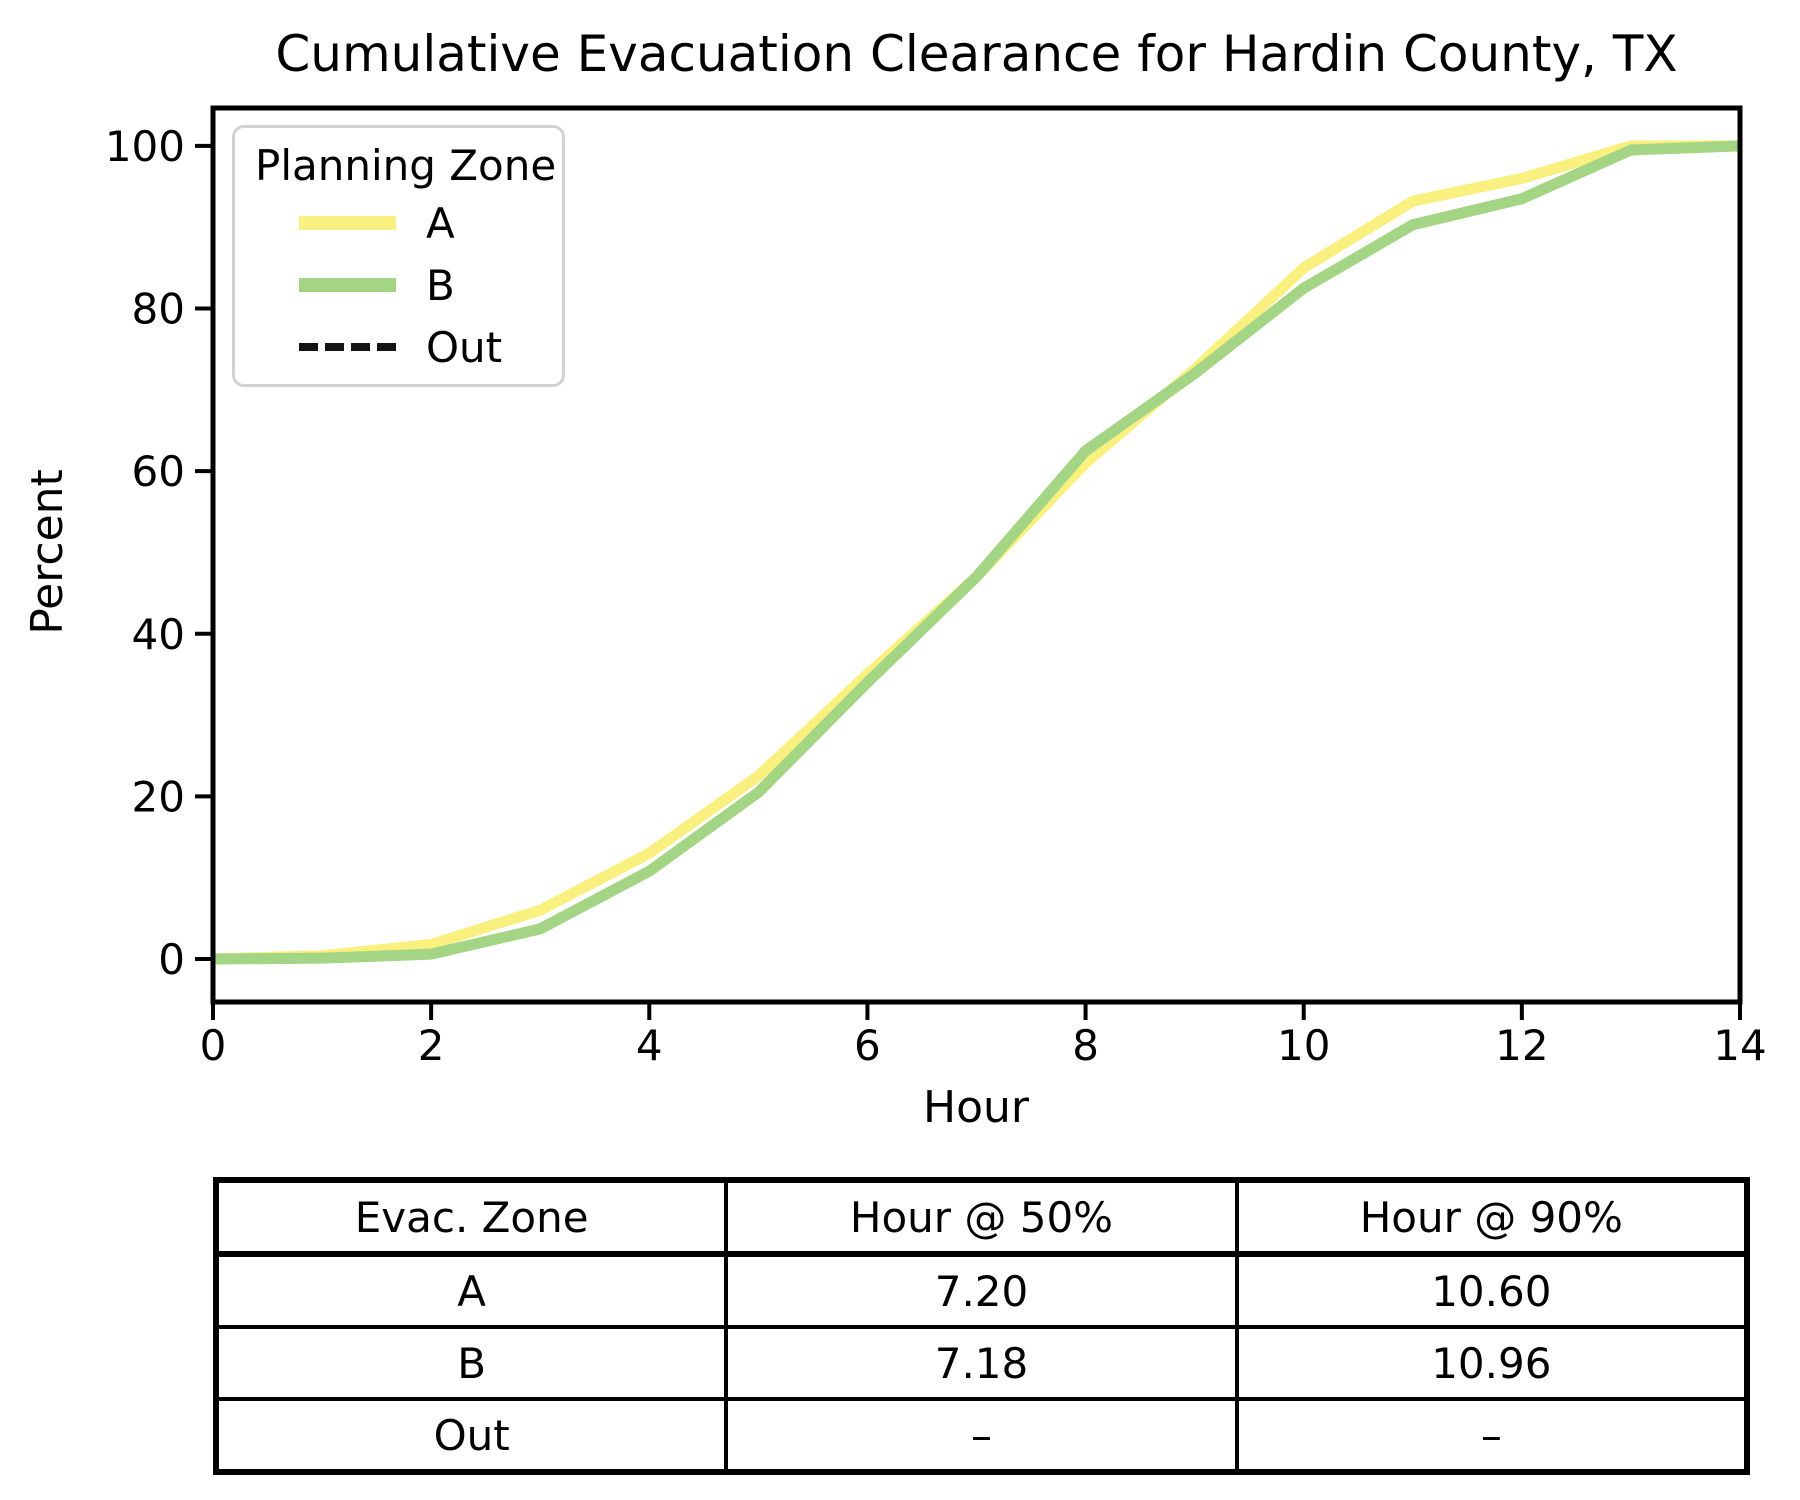  Describe the element at coordinates (47, 552) in the screenshot. I see `y-axis-label: Percent` at that location.